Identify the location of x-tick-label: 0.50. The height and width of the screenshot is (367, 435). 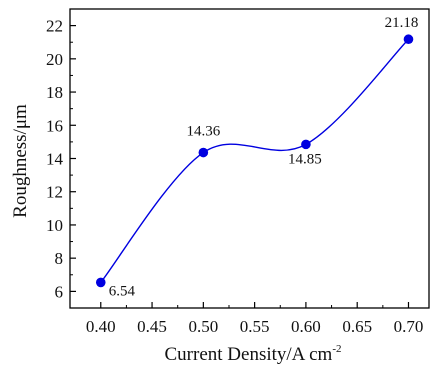
(203, 326).